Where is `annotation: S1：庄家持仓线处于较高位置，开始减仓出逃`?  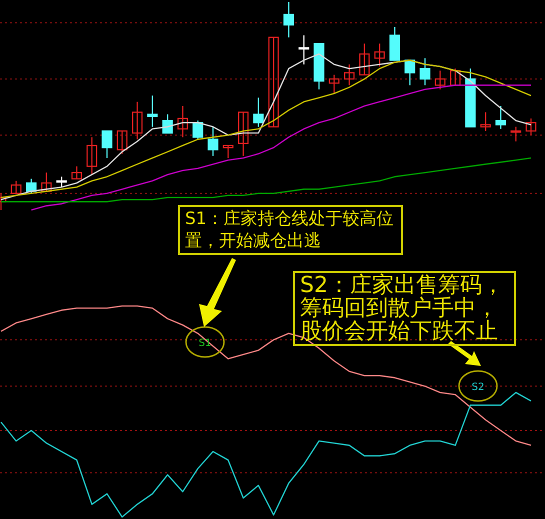
annotation: S1：庄家持仓线处于较高位置，开始减仓出逃 is located at coordinates (290, 230).